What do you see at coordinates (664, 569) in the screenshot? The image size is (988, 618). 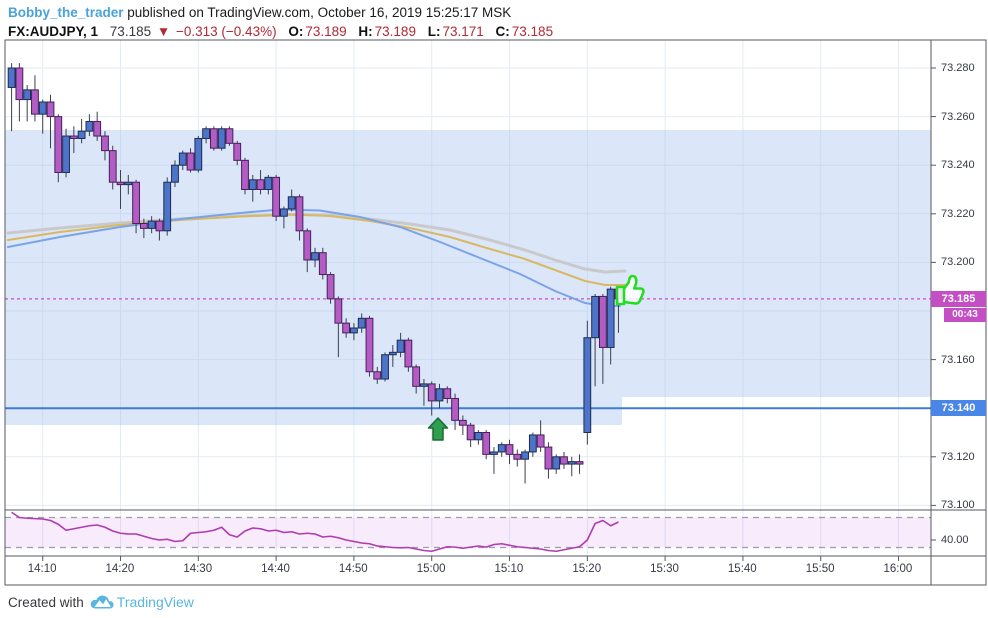 I see `time-tick-label: 15:30` at bounding box center [664, 569].